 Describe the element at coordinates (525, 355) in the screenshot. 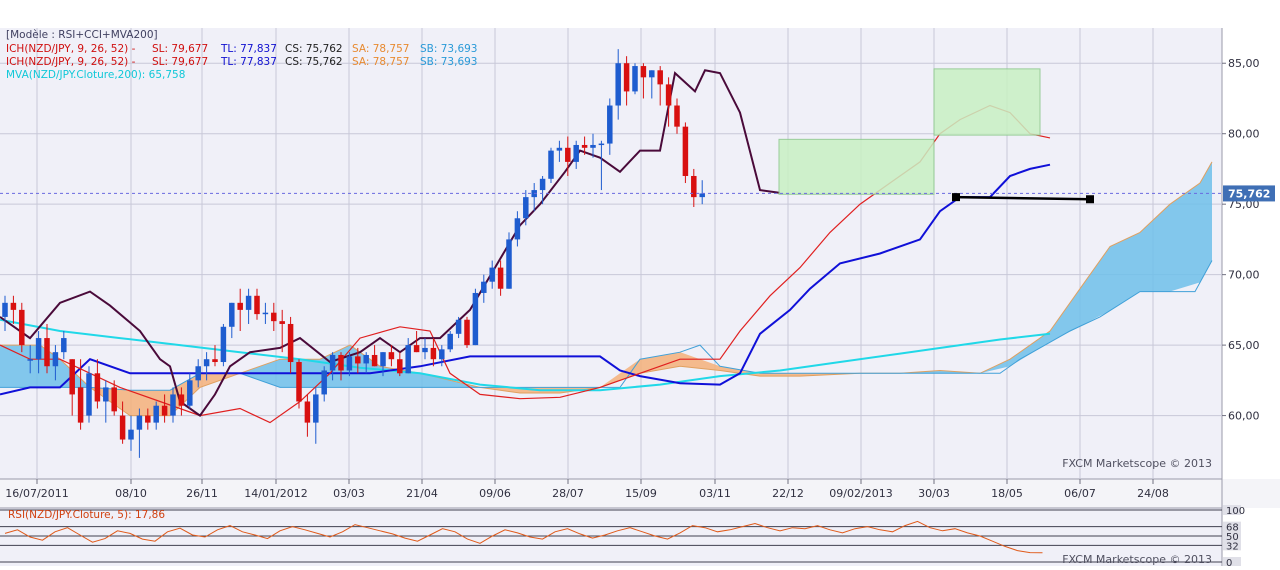

I see `ma200-line` at that location.